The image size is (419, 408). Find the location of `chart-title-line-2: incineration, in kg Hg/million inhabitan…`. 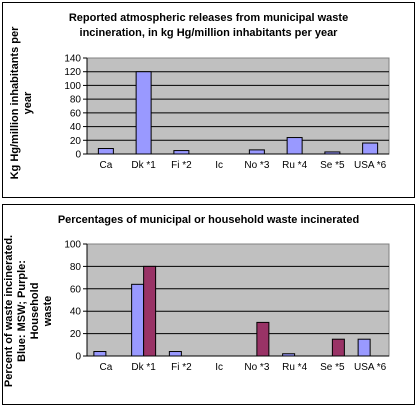

chart-title-line-2: incineration, in kg Hg/million inhabitan… is located at coordinates (208, 33).